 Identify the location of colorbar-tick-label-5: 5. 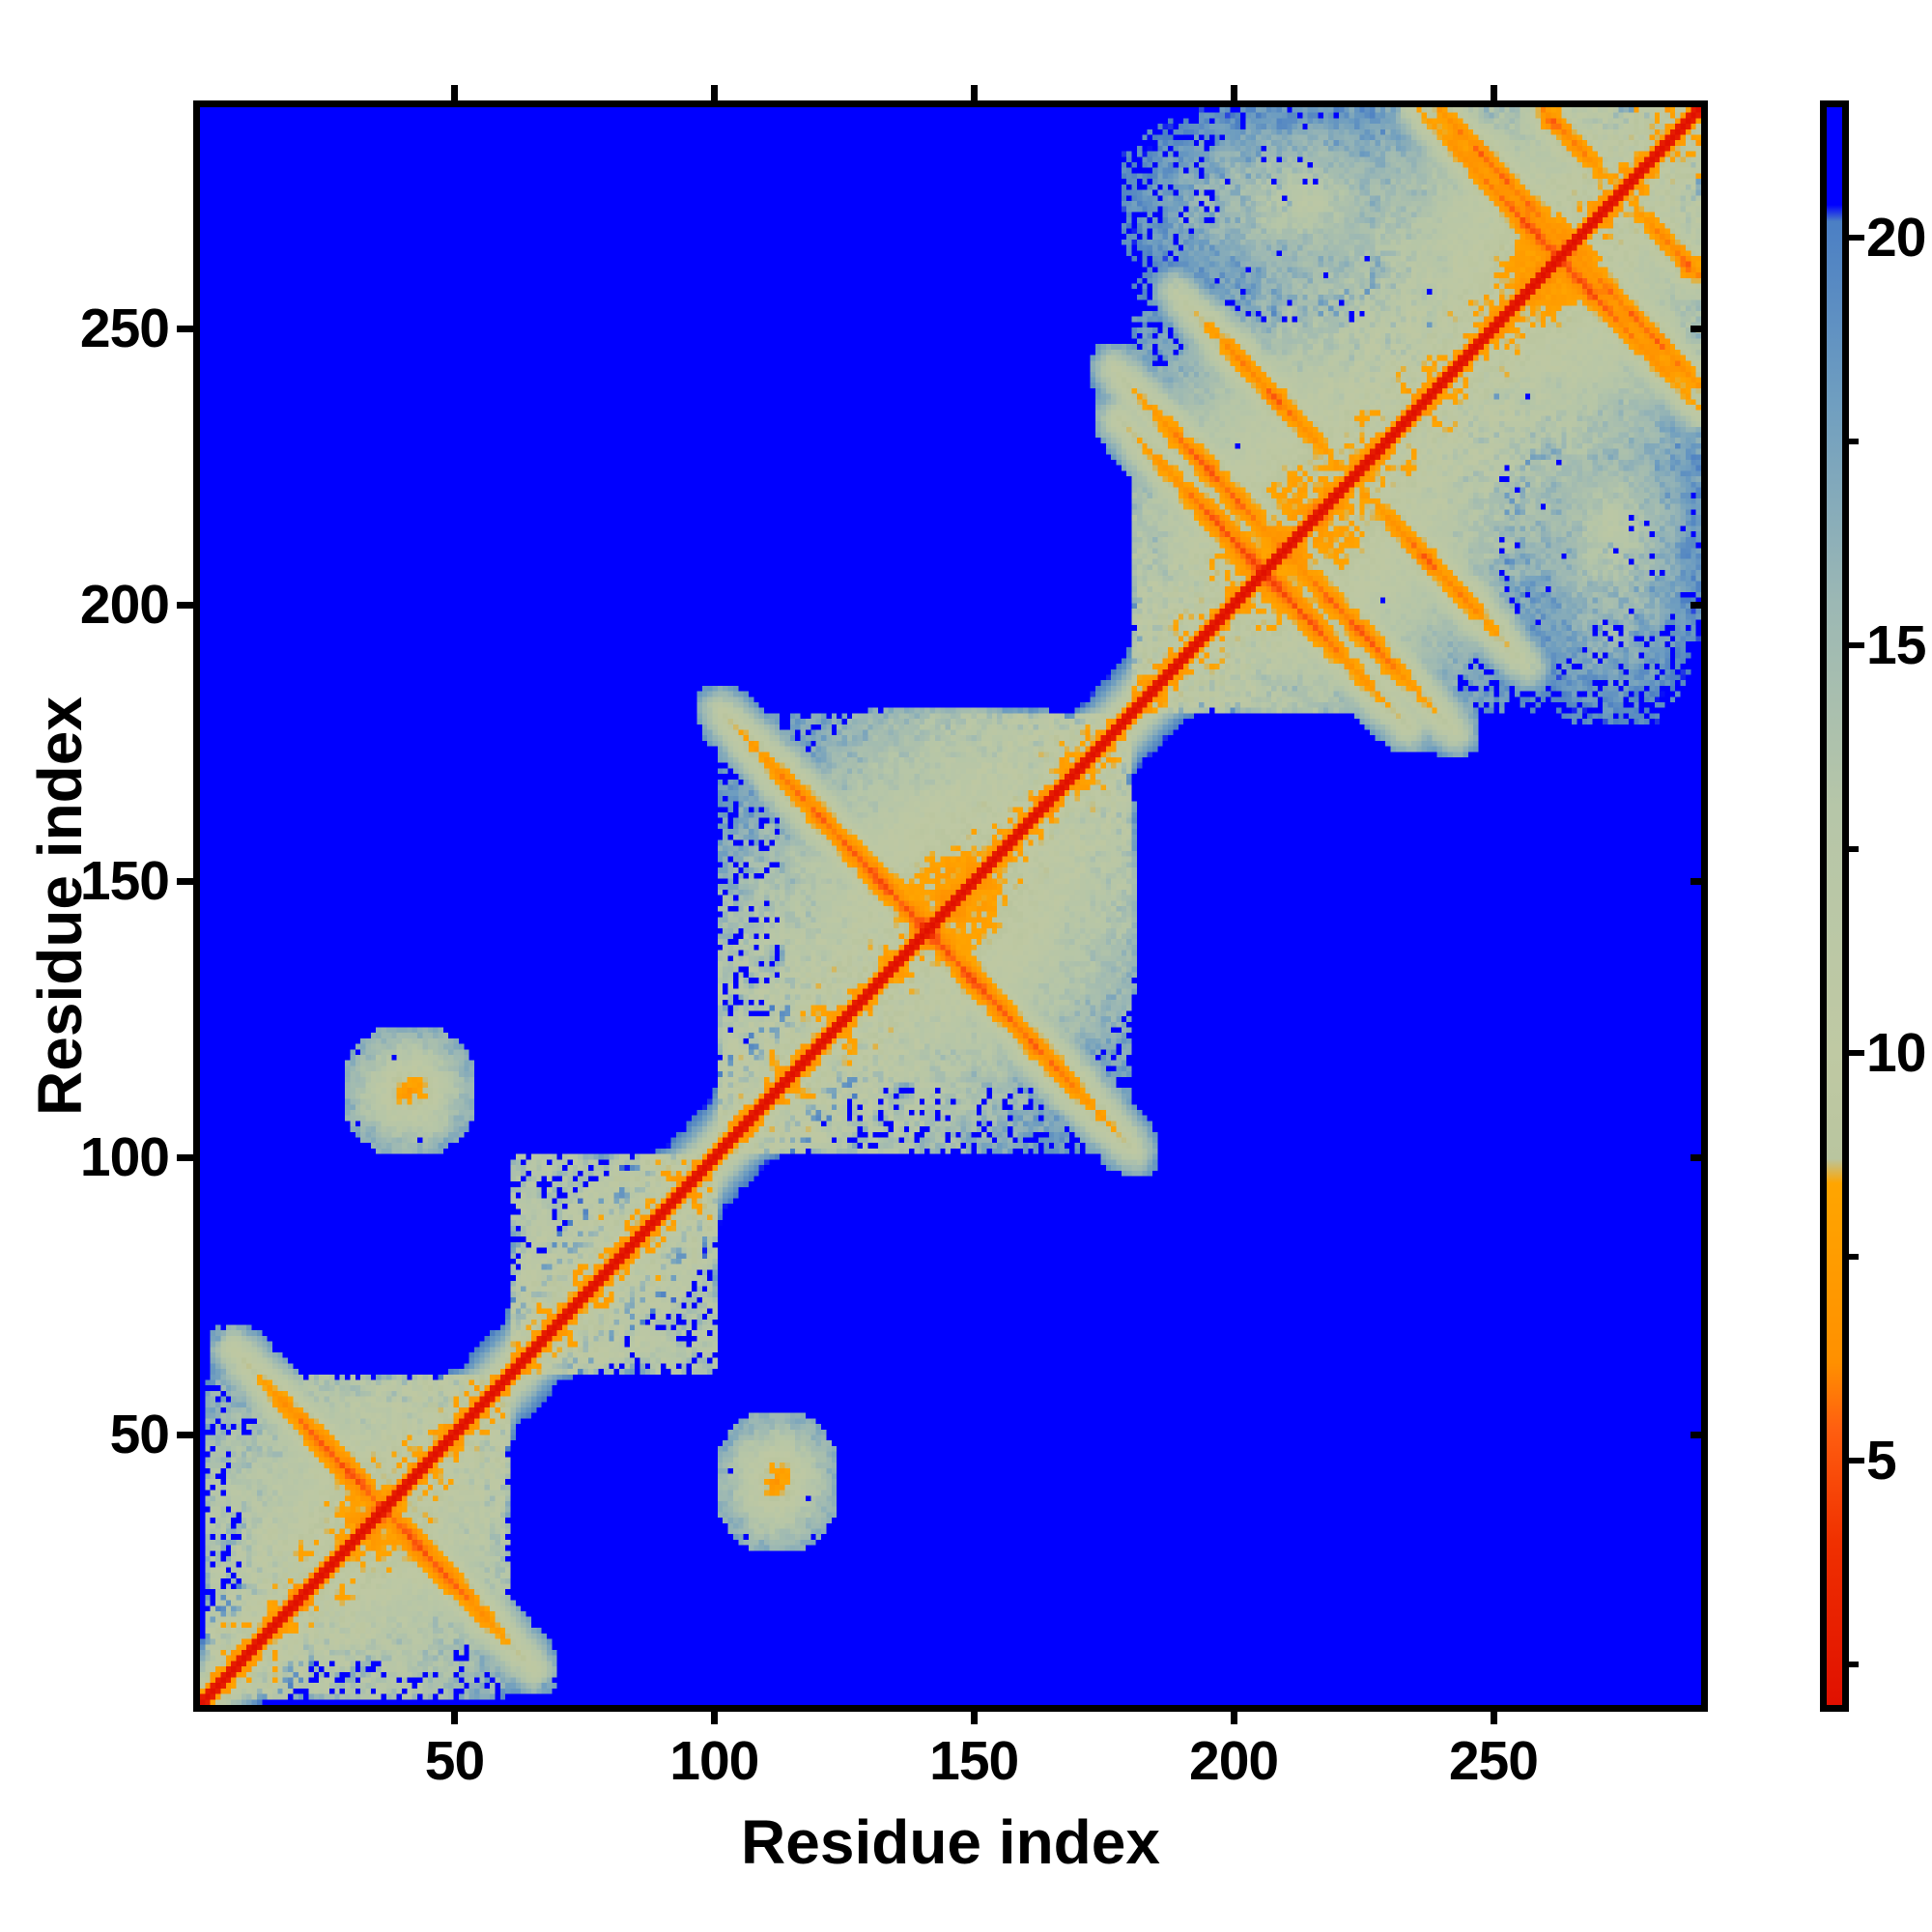
(1881, 1460).